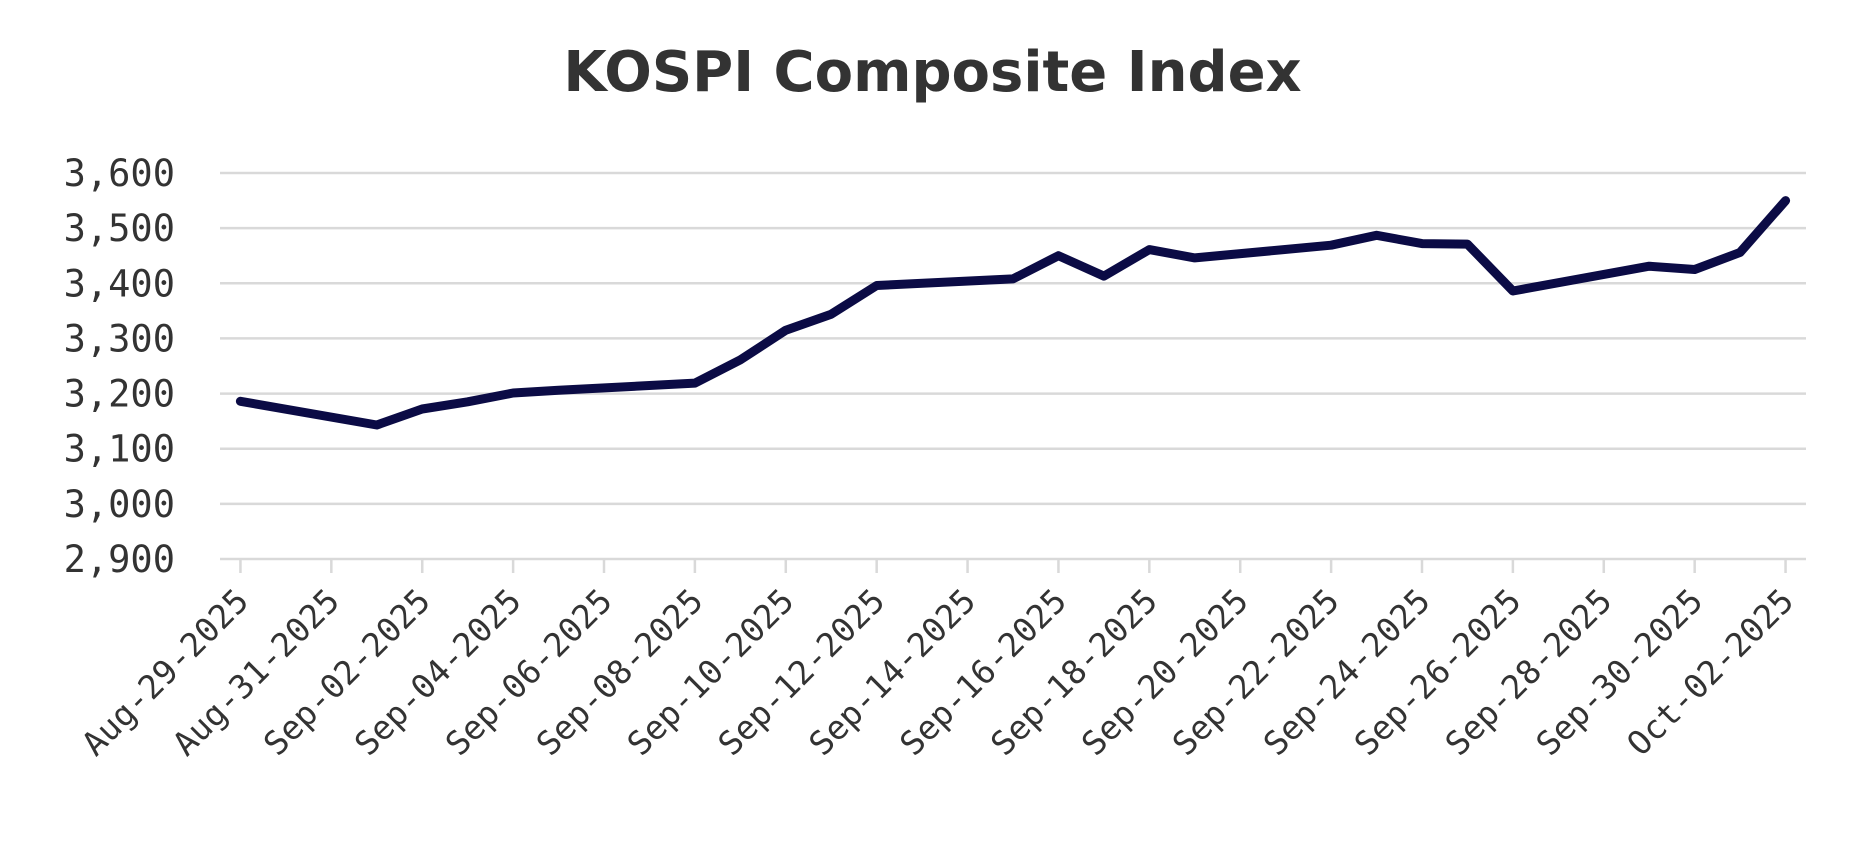 This screenshot has width=1865, height=852. I want to click on x-axis, so click(1013, 565).